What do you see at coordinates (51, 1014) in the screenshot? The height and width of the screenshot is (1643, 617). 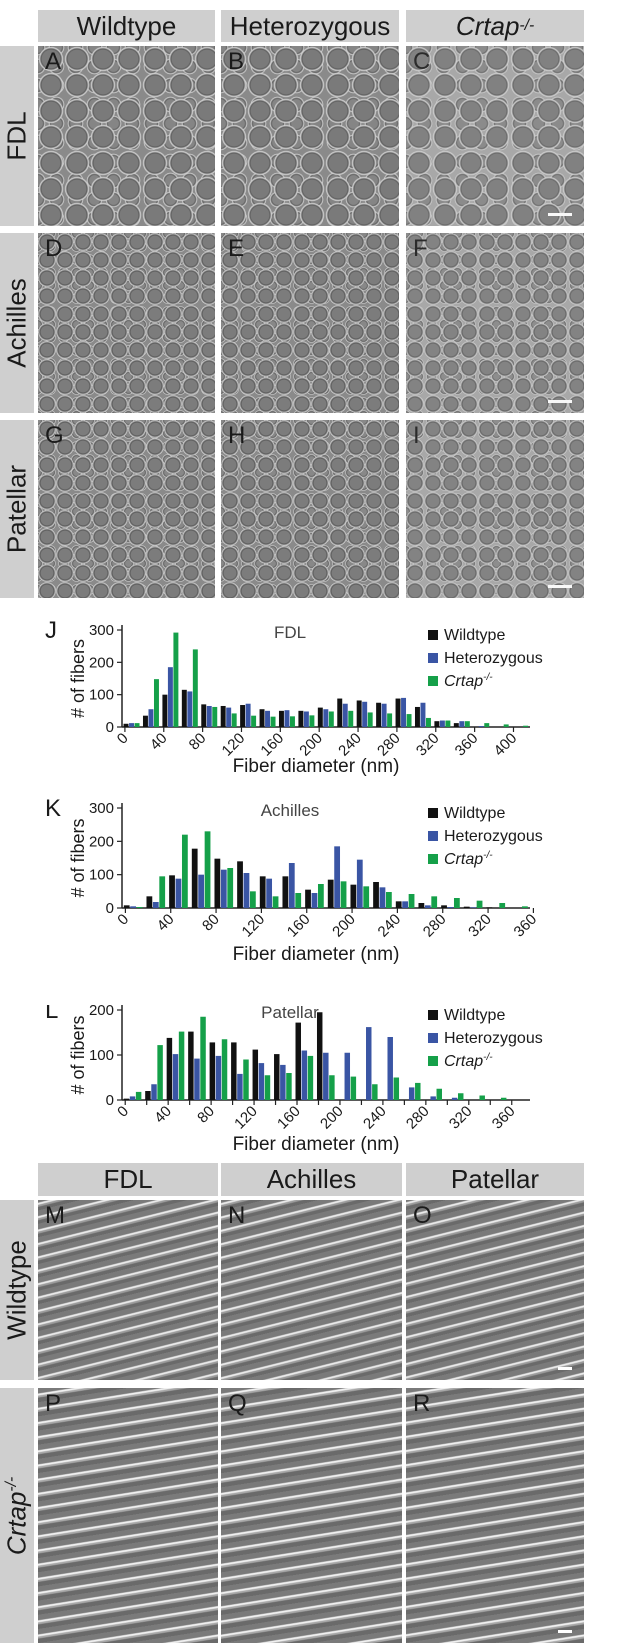 I see `chart-panel-label: L` at bounding box center [51, 1014].